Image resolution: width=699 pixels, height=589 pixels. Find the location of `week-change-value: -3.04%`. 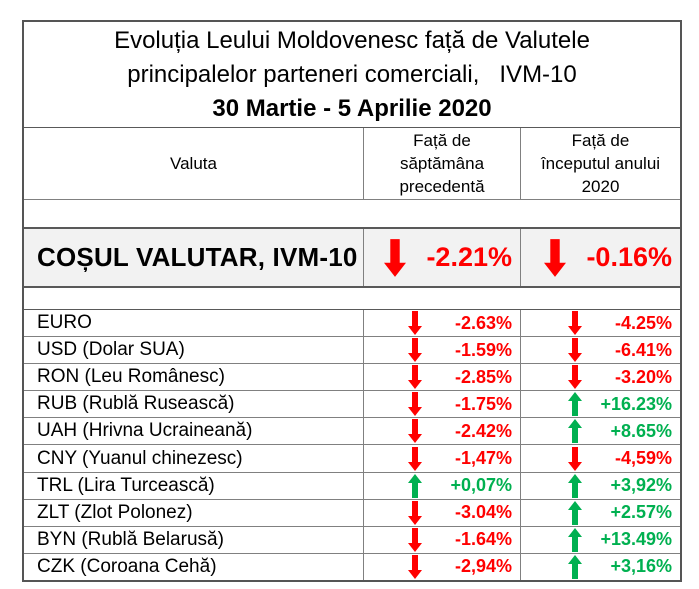

week-change-value: -3.04% is located at coordinates (483, 512).